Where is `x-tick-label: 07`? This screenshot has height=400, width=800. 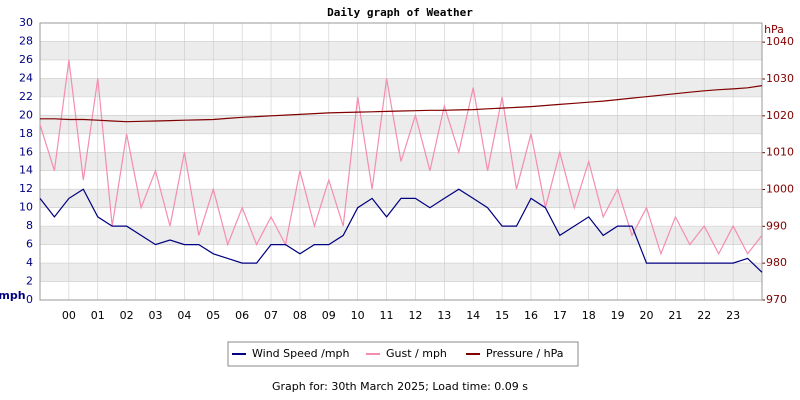
x-tick-label: 07 is located at coordinates (271, 315).